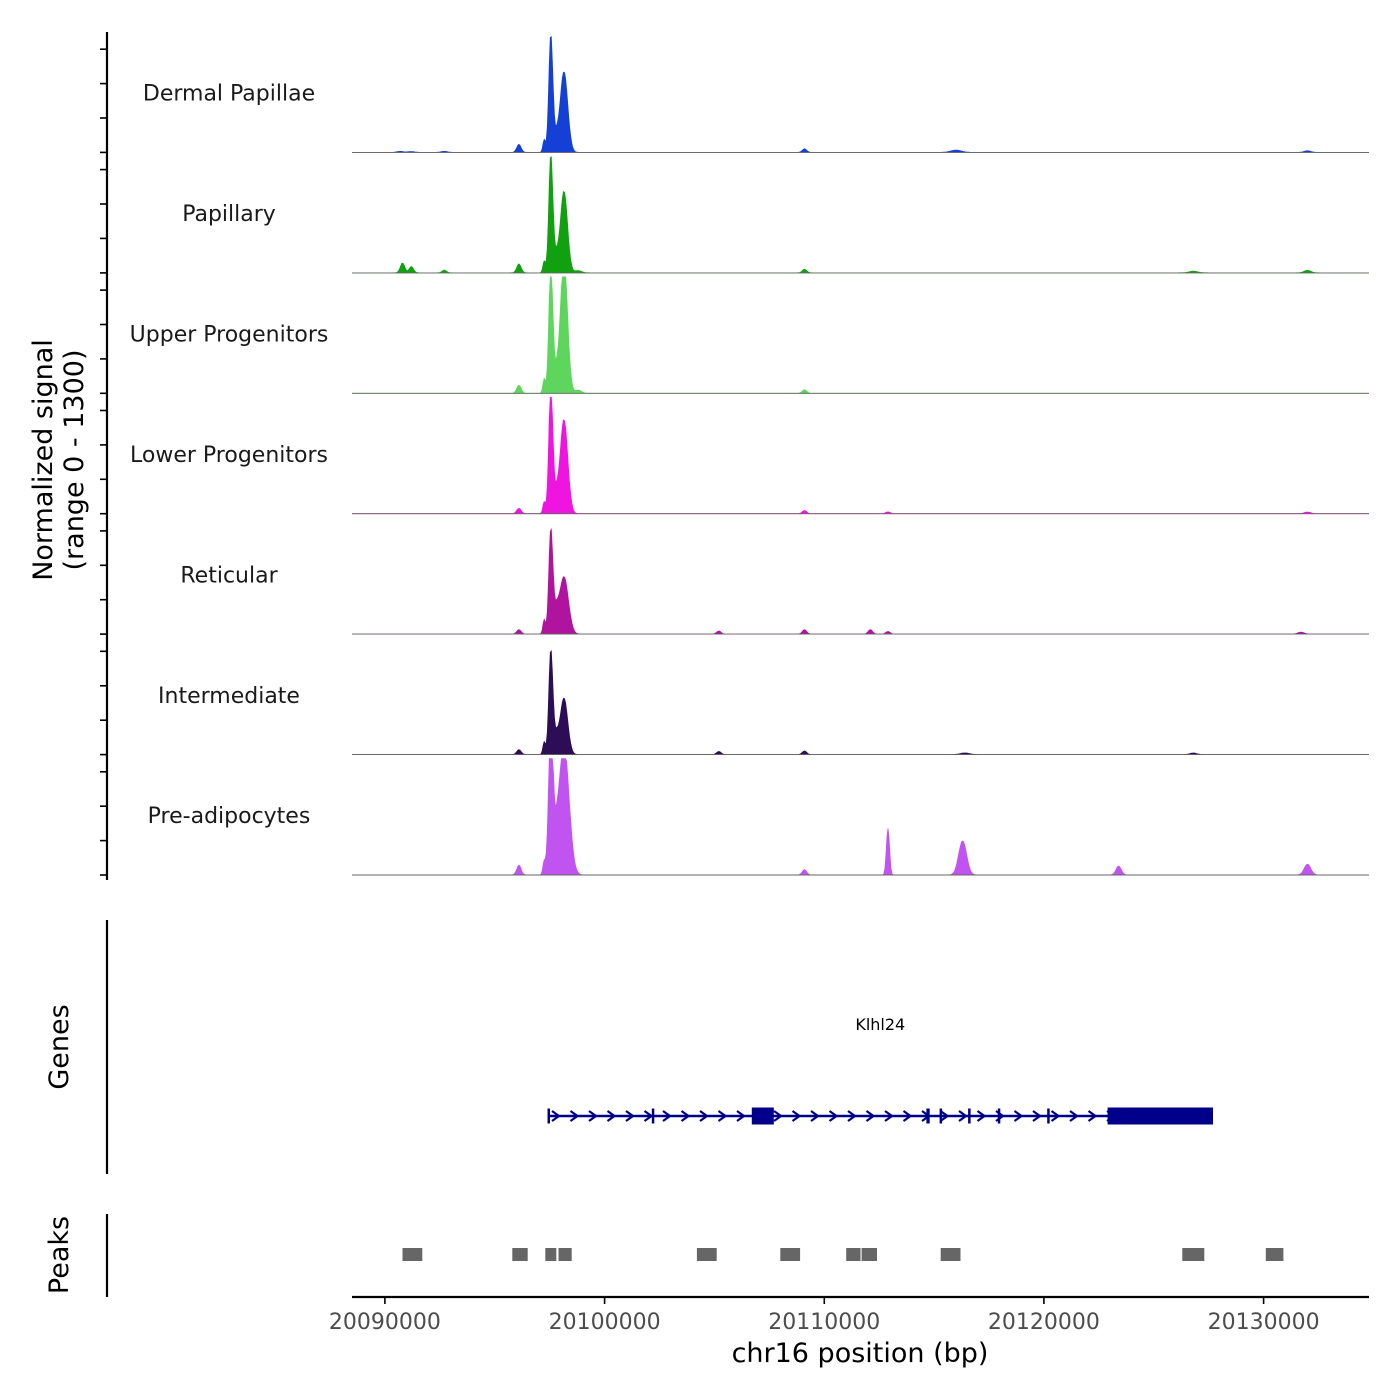  What do you see at coordinates (763, 702) in the screenshot?
I see `coverage-track: Intermediate` at bounding box center [763, 702].